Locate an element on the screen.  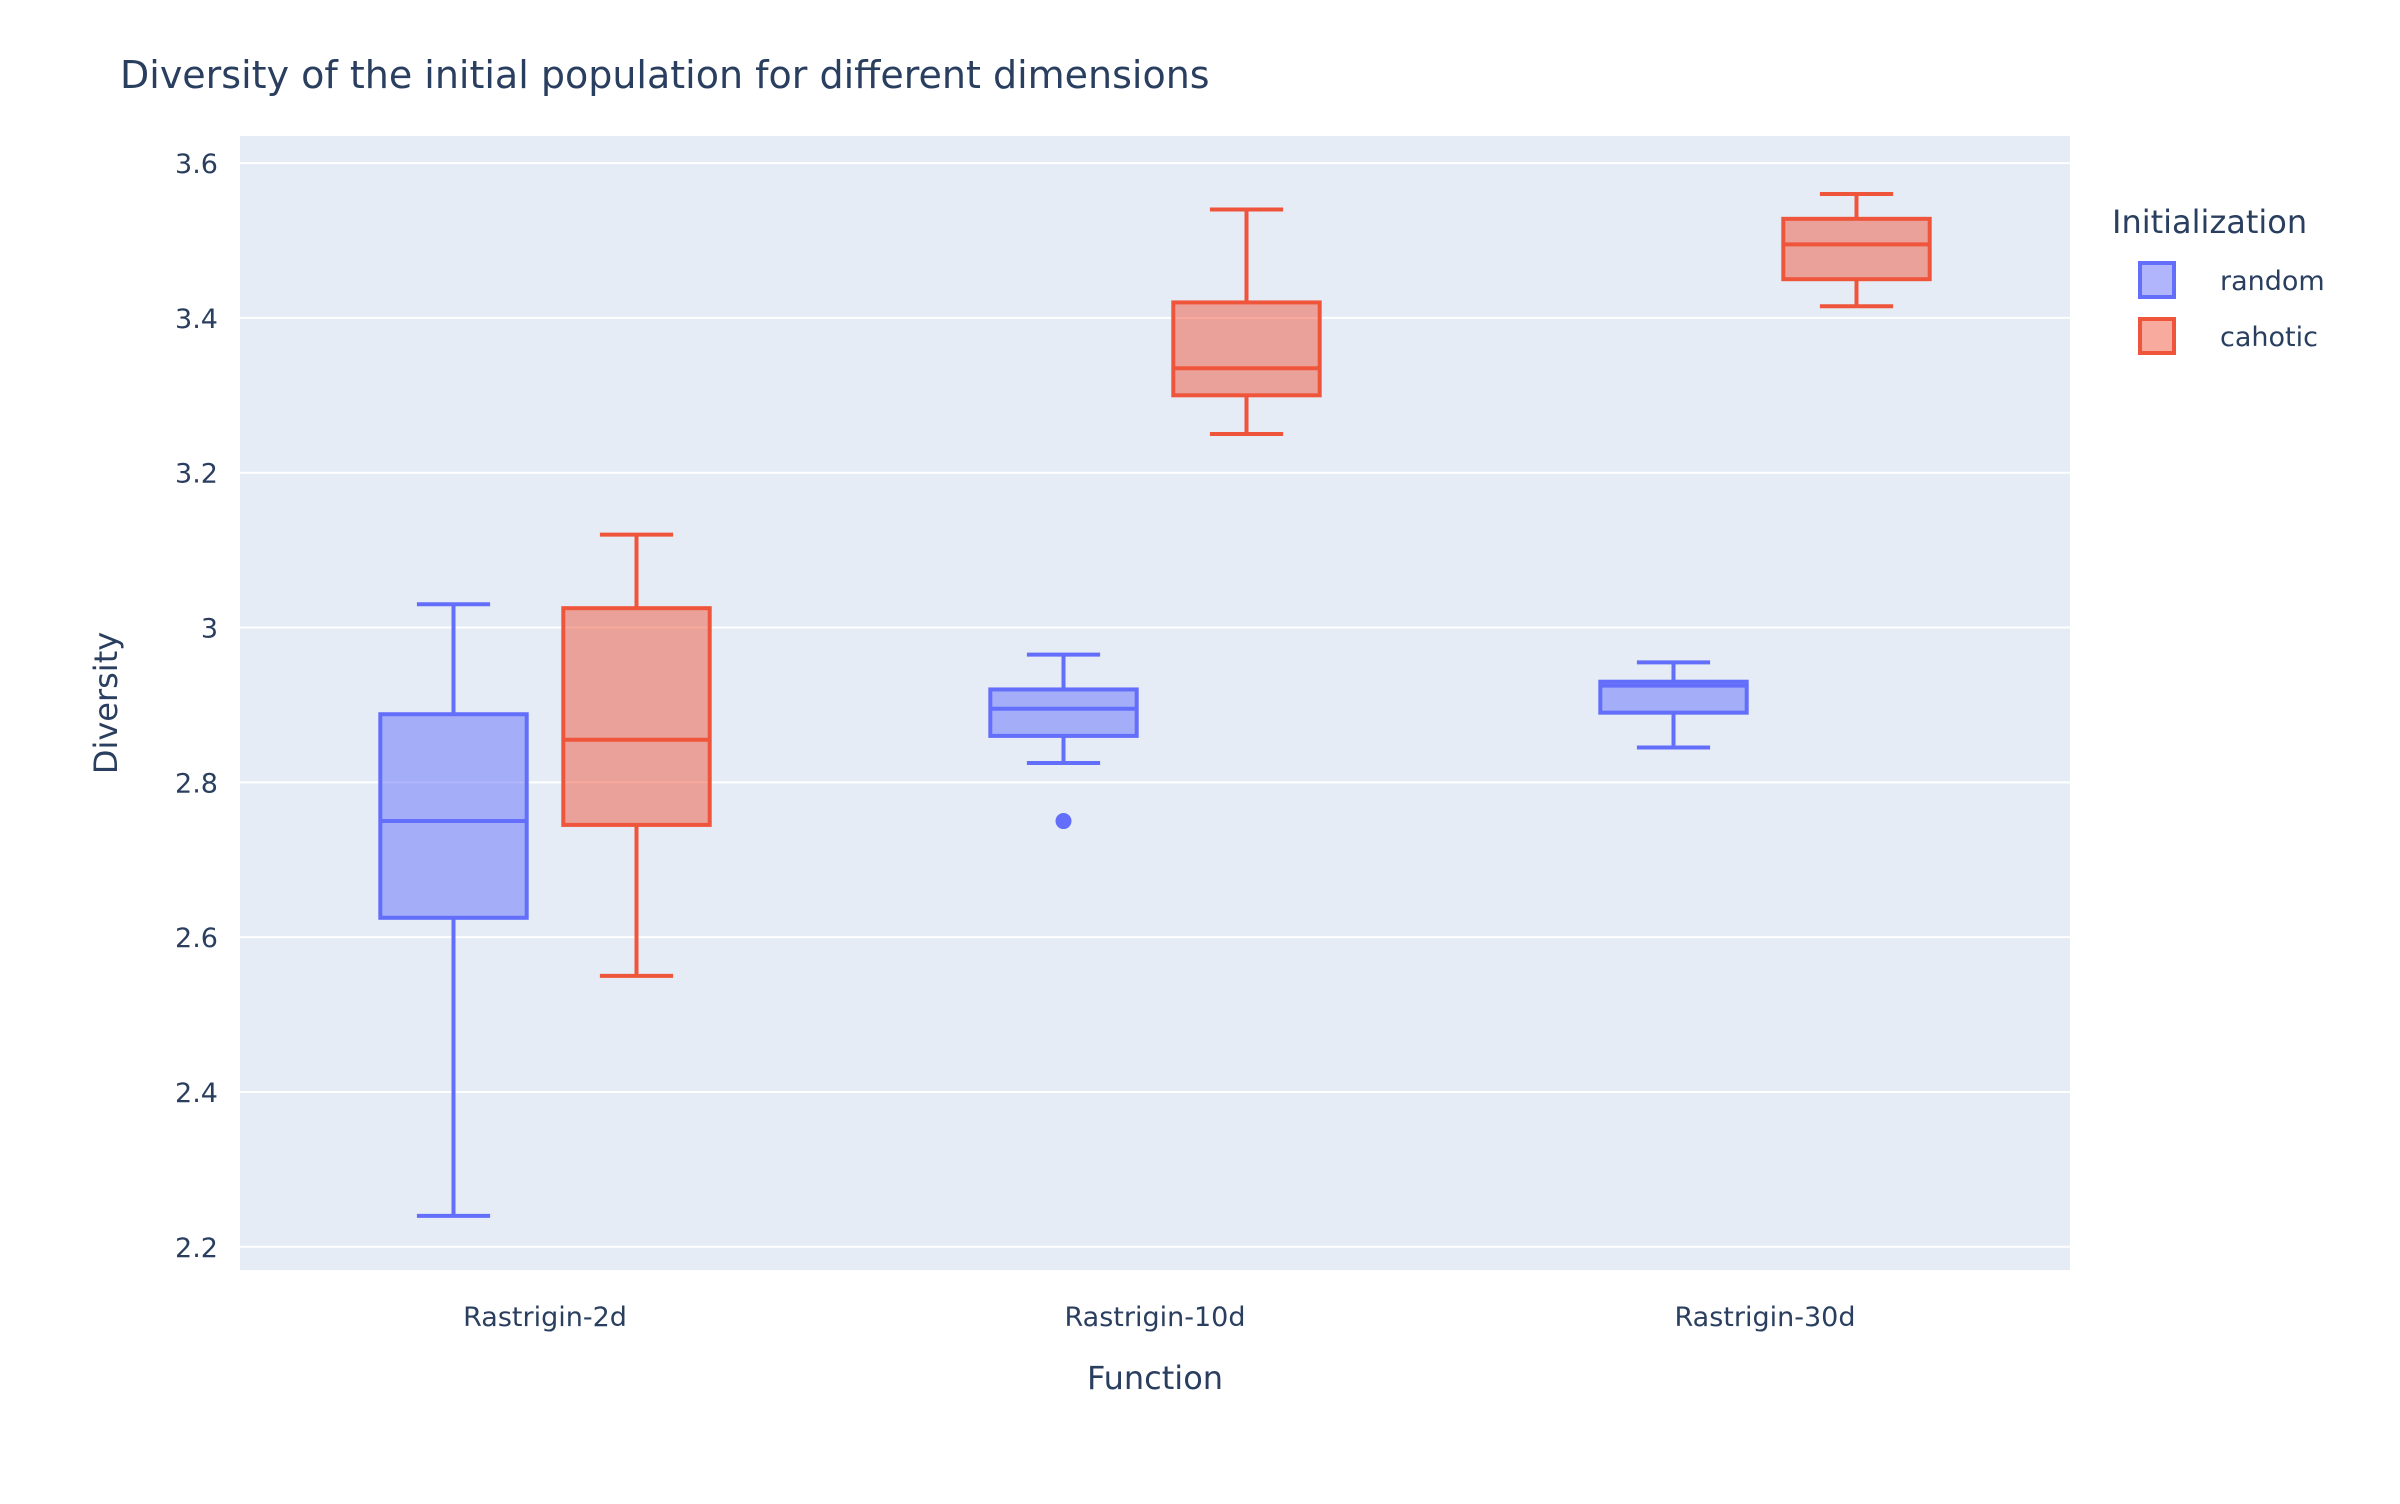
y-axis-ticks: 2.2 2.4 2.6 2.8 3 3.2 3.4 3.6 is located at coordinates (196, 706).